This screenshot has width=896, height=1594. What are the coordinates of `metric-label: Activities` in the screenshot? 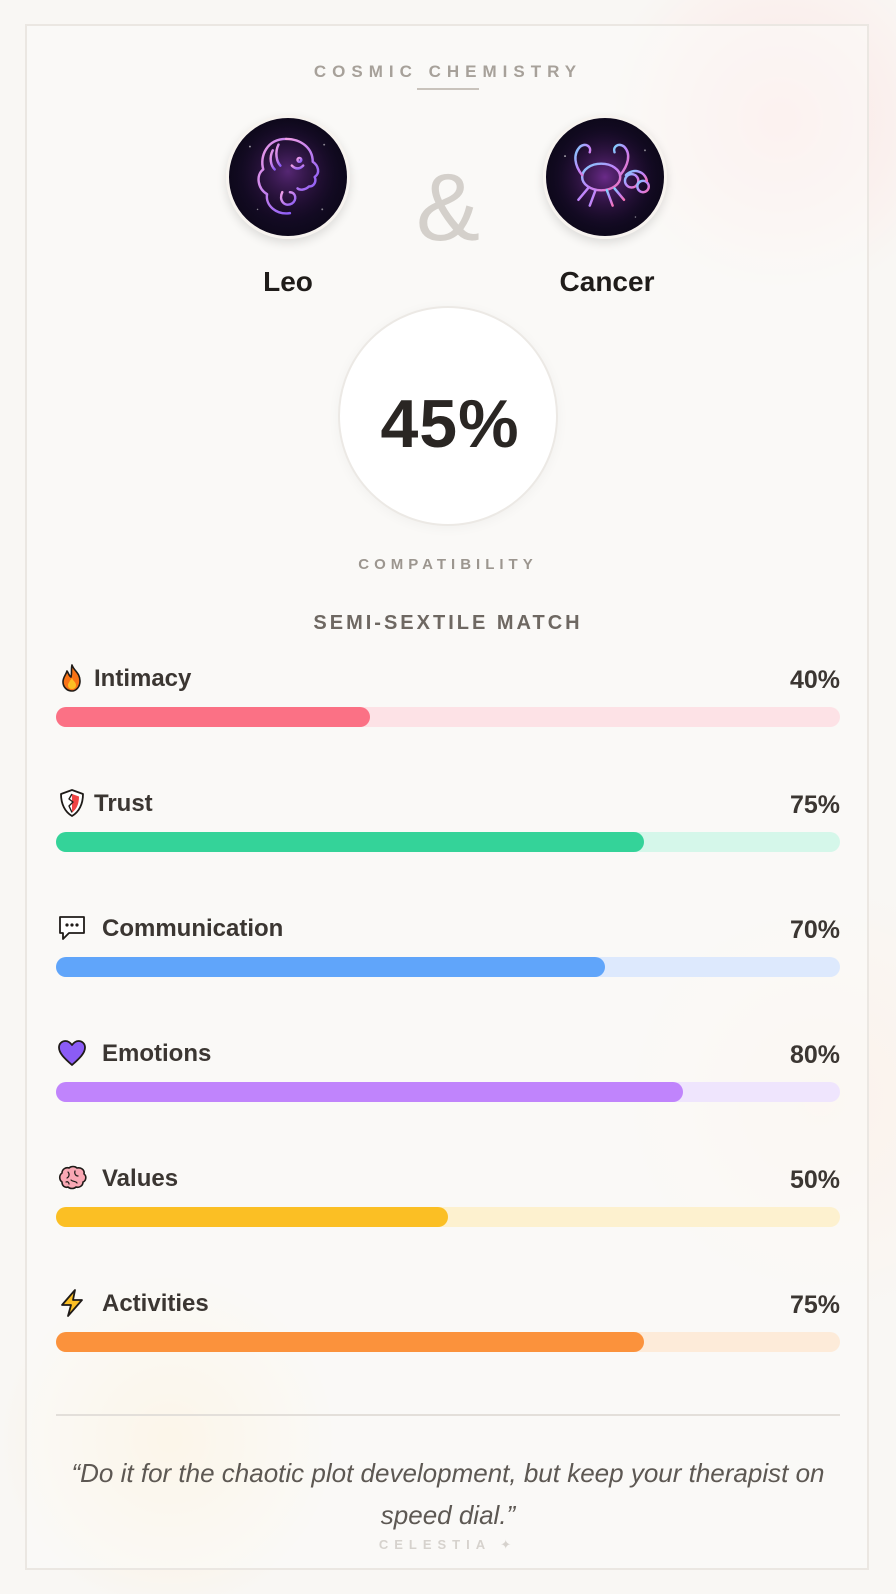 It's located at (155, 1303).